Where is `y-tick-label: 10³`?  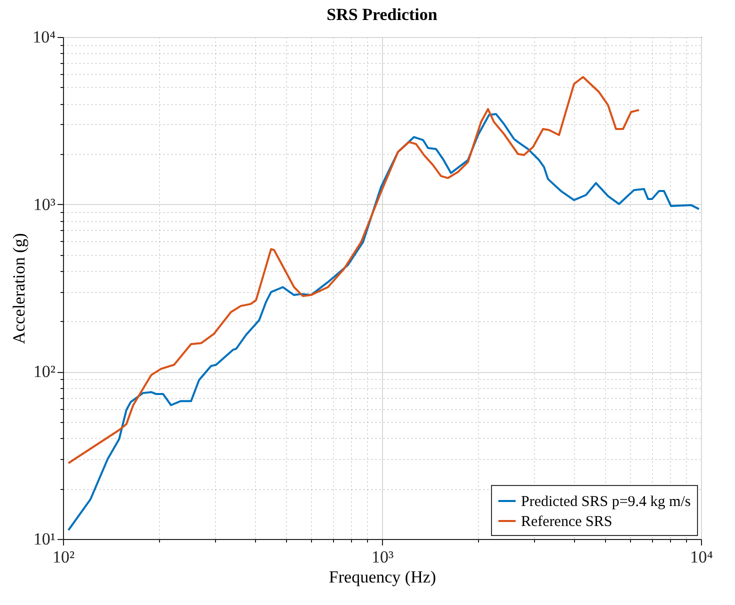 y-tick-label: 10³ is located at coordinates (44, 204).